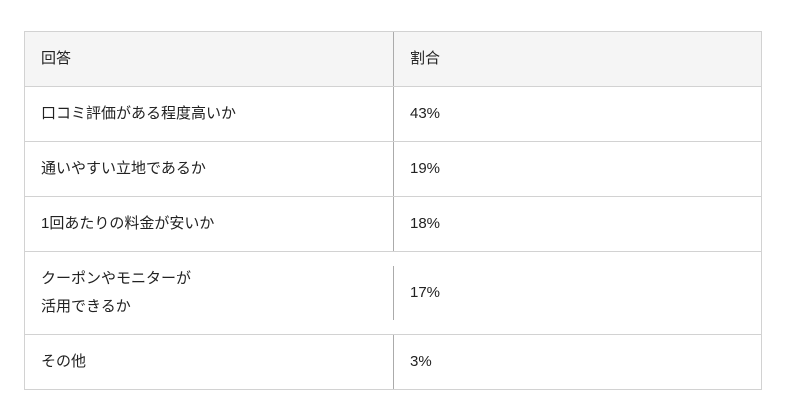 The width and height of the screenshot is (800, 410). Describe the element at coordinates (577, 169) in the screenshot. I see `ratio-cell: 19%` at that location.